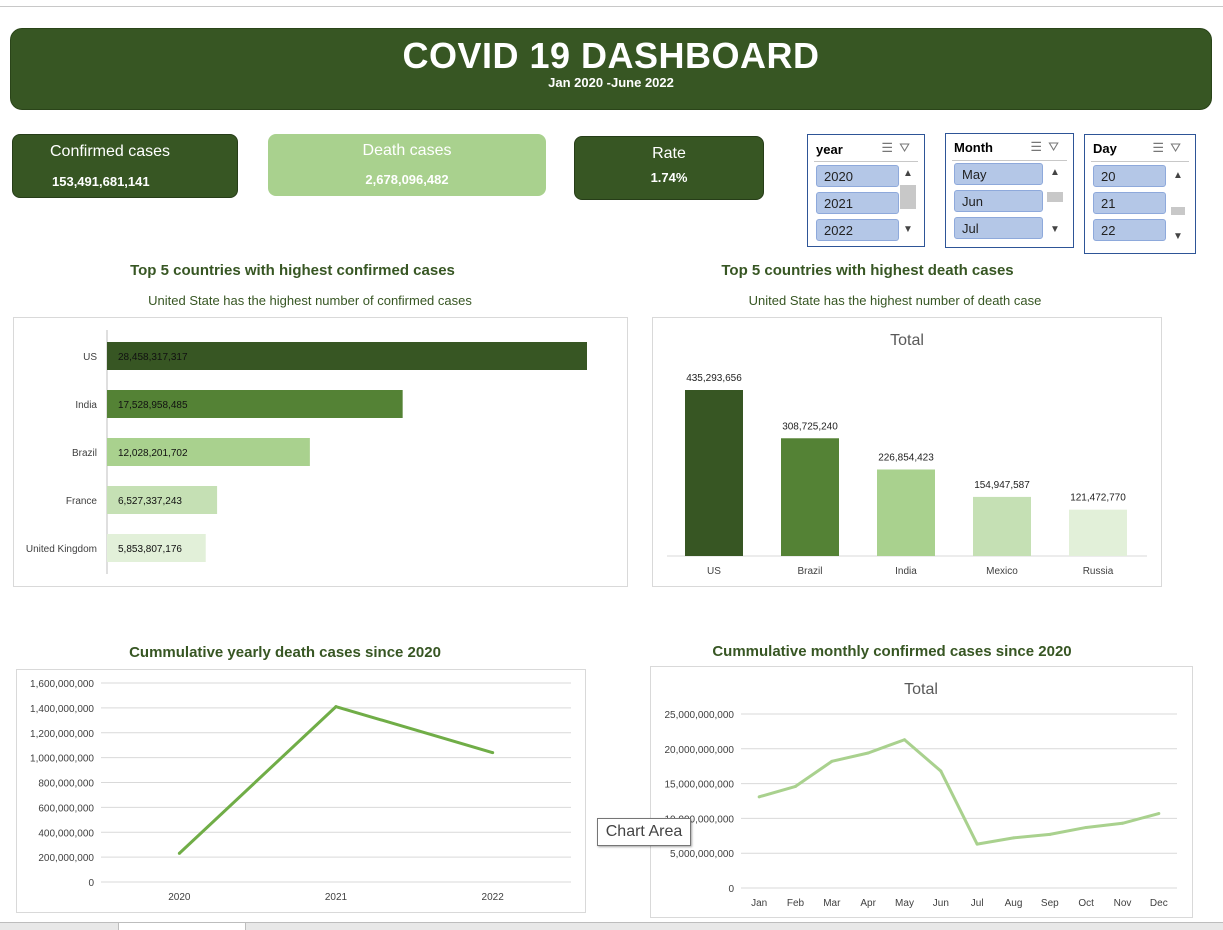 The height and width of the screenshot is (930, 1223). What do you see at coordinates (644, 832) in the screenshot?
I see `chart-area-tooltip: Chart Area` at bounding box center [644, 832].